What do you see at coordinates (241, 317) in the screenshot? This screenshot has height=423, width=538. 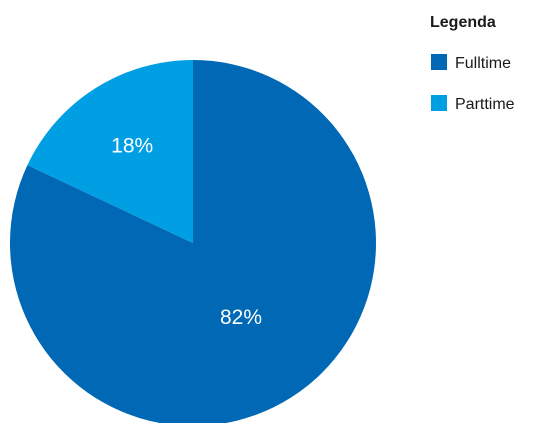 I see `slice-label-fulltime: 82%` at bounding box center [241, 317].